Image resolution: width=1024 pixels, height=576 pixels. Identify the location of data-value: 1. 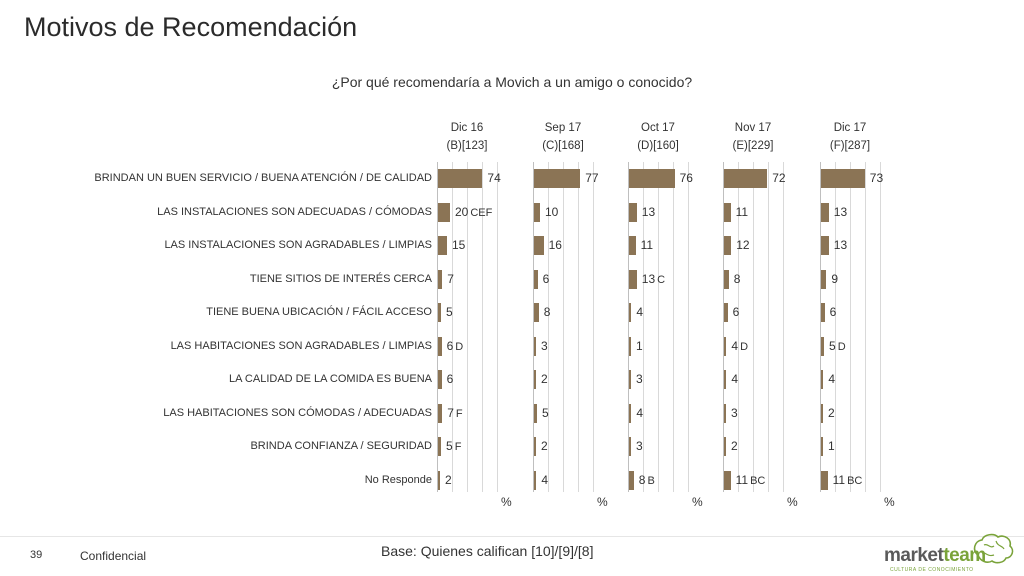
(639, 345).